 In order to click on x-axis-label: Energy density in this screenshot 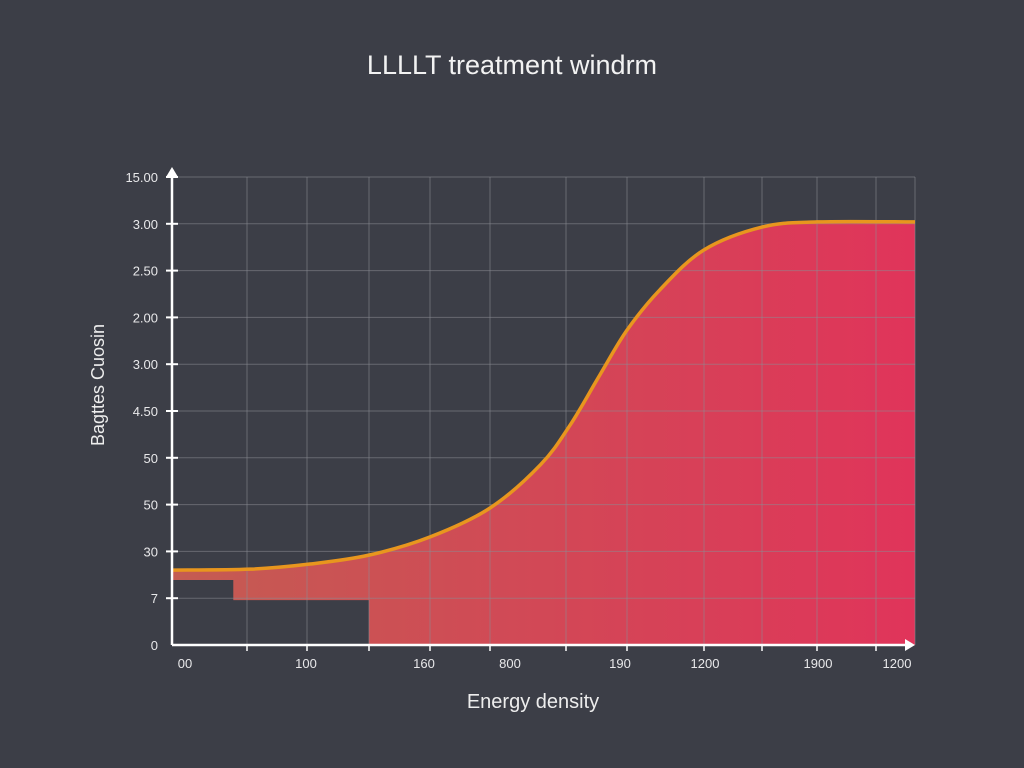, I will do `click(533, 702)`.